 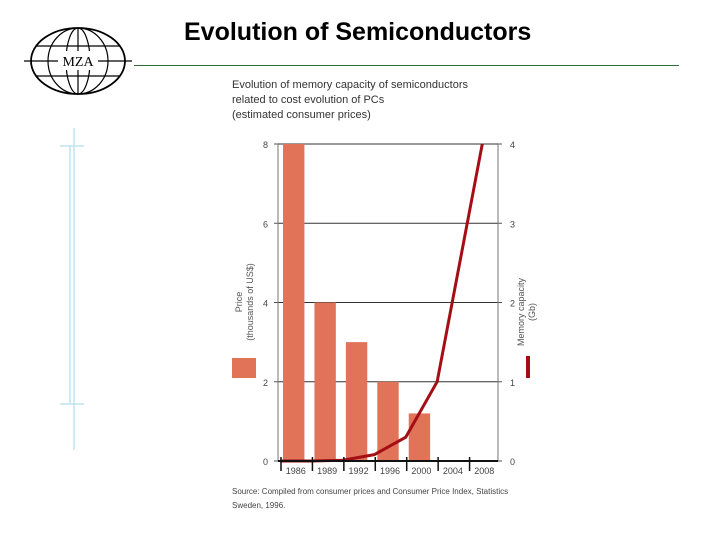 I want to click on y-tick-label-right: 4, so click(x=512, y=145).